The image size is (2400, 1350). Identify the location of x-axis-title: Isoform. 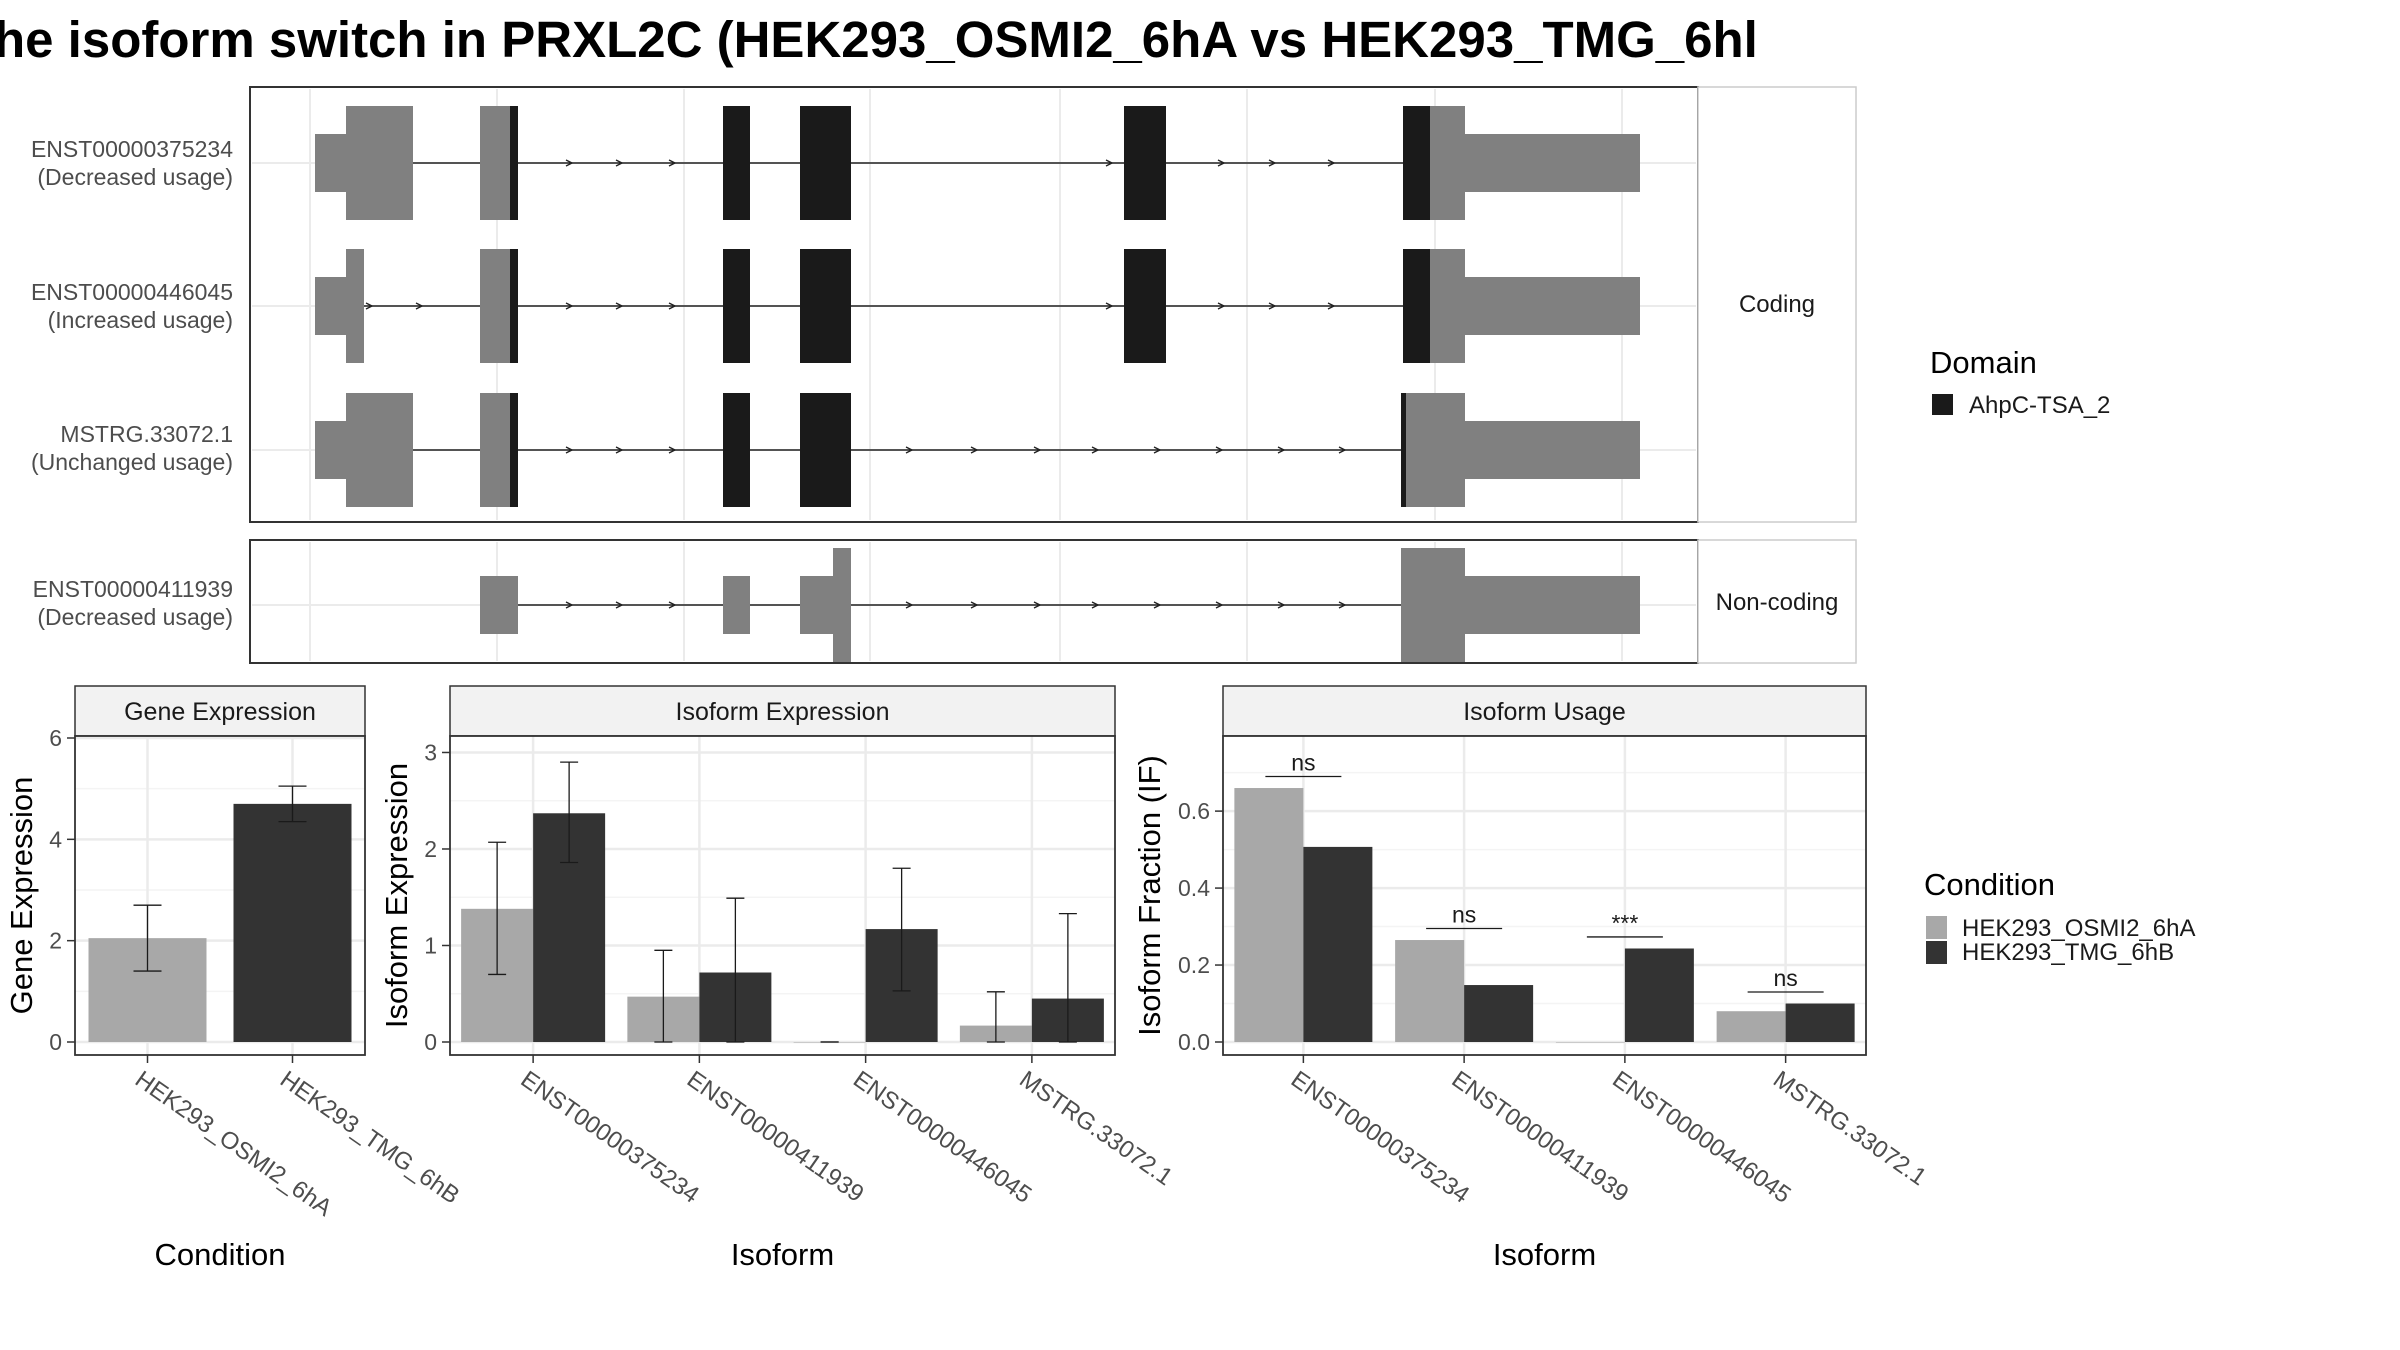
(782, 1254).